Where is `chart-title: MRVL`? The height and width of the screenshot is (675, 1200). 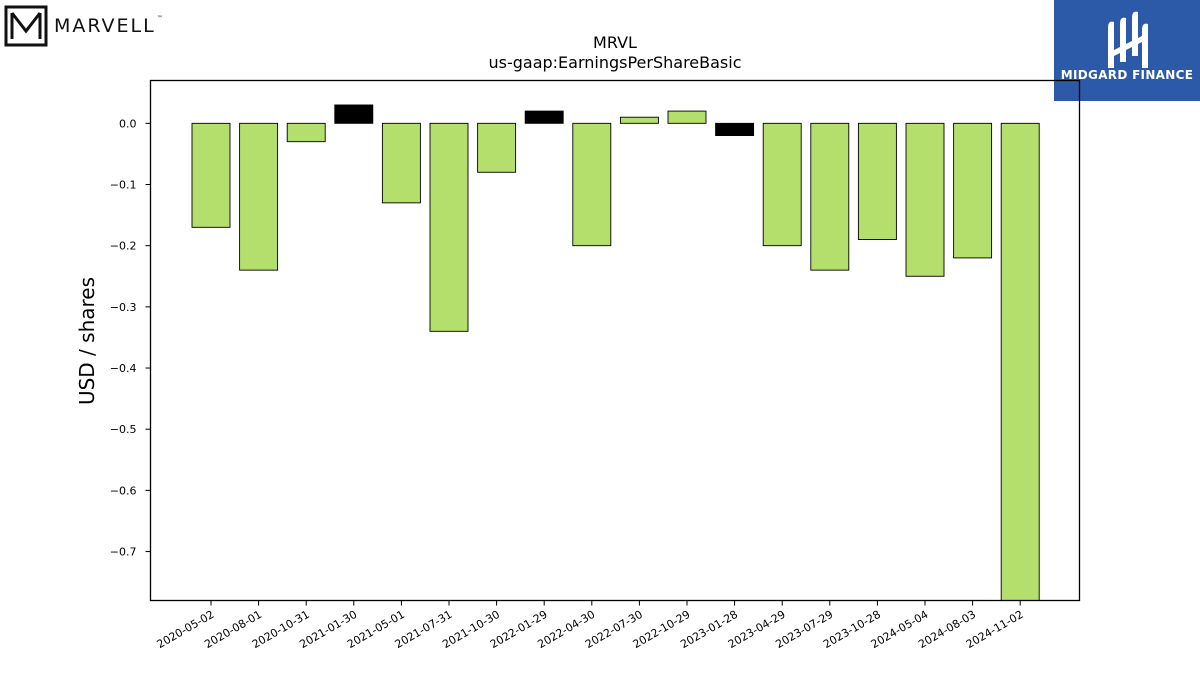
chart-title: MRVL is located at coordinates (615, 42).